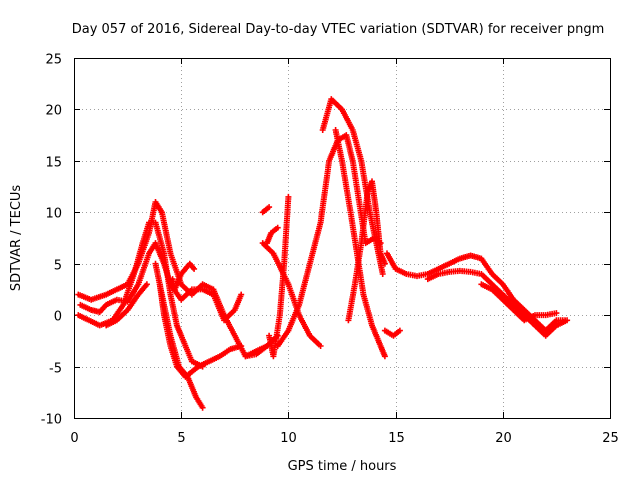  I want to click on x-tick-label: 20, so click(503, 438).